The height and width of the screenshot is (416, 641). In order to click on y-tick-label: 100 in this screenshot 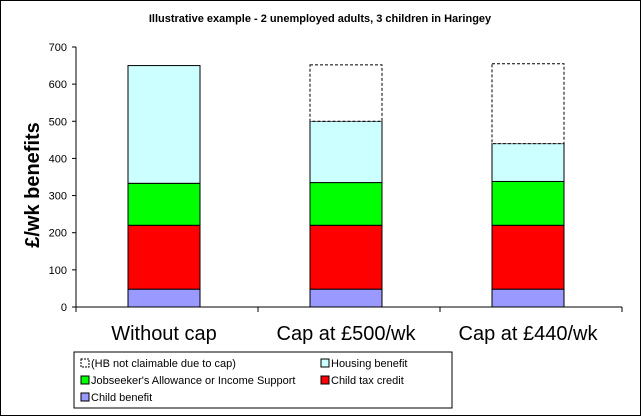, I will do `click(58, 271)`.